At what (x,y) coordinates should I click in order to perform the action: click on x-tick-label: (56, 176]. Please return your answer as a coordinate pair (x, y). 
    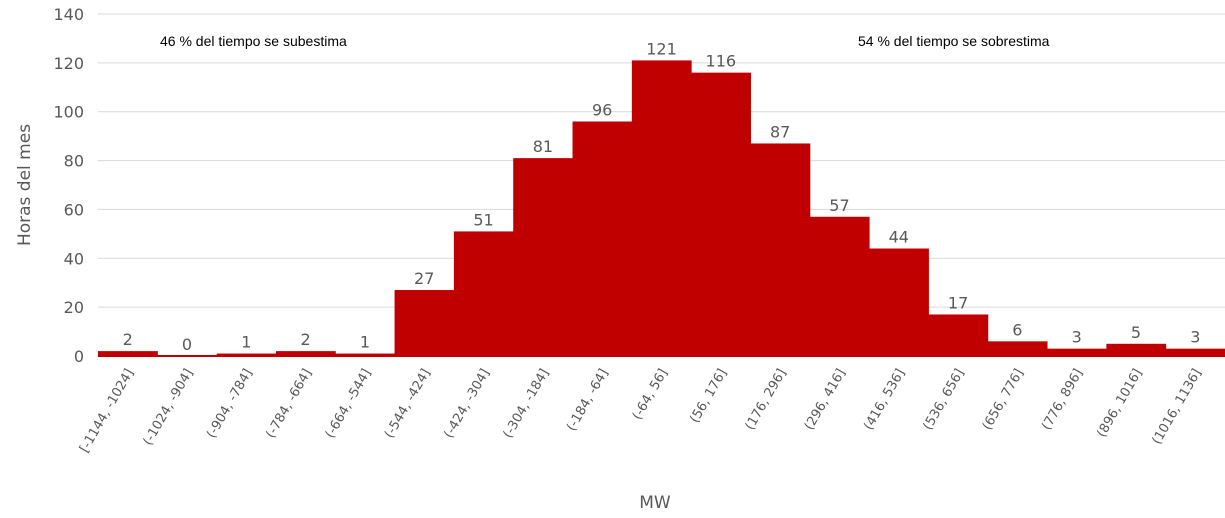
    Looking at the image, I should click on (708, 396).